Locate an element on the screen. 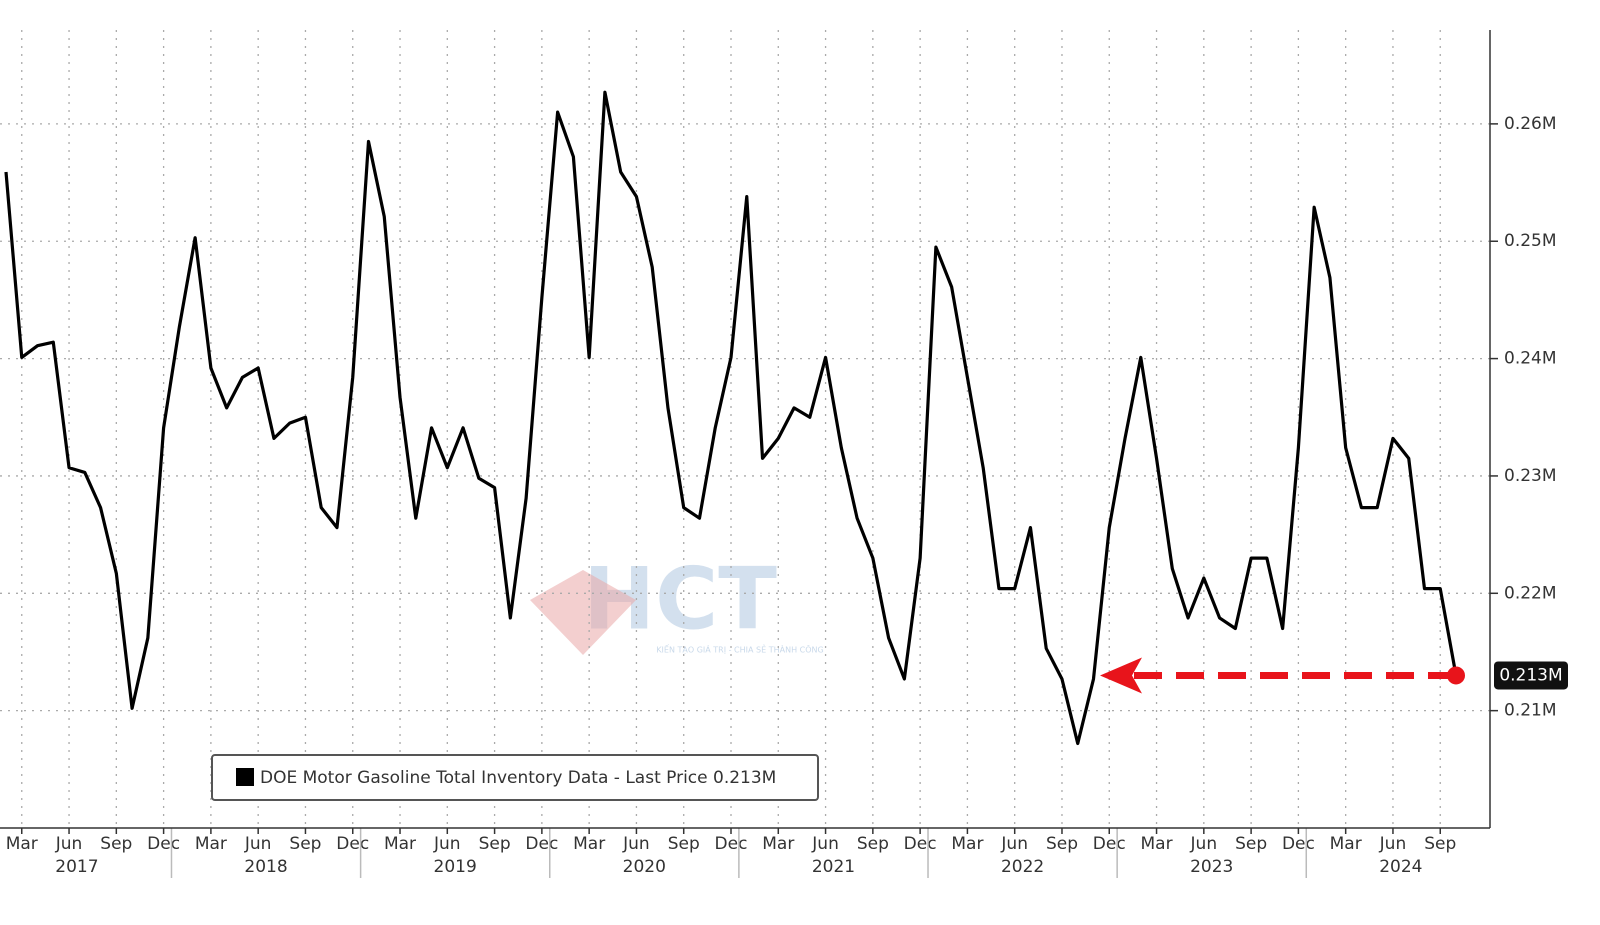  legend-box is located at coordinates (515, 777).